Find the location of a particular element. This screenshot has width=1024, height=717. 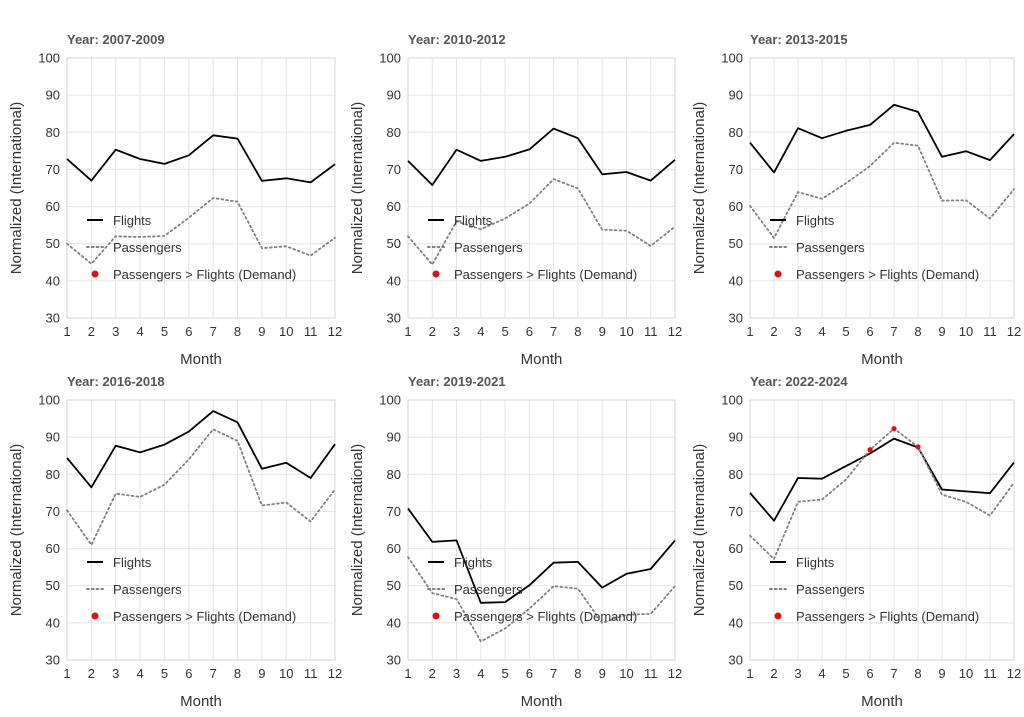

series-line-flights is located at coordinates (882, 139).